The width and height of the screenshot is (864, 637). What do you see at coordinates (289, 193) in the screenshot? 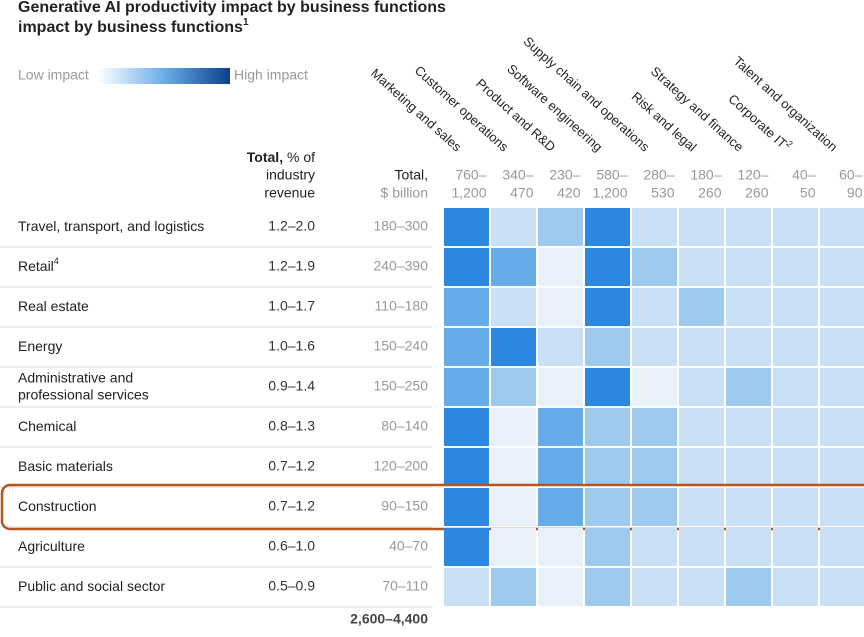
I see `pct-header-3: revenue` at bounding box center [289, 193].